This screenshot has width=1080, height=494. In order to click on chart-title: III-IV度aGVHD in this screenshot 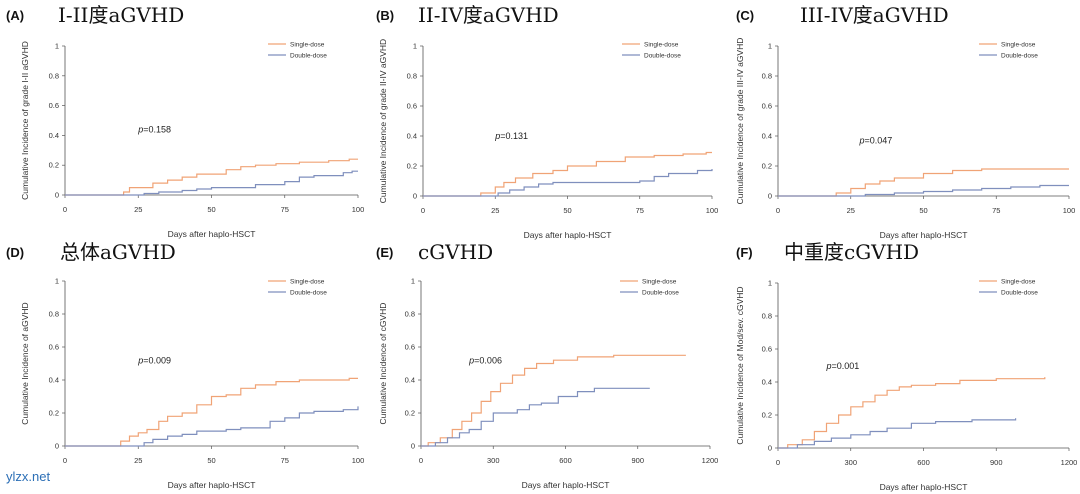, I will do `click(874, 15)`.